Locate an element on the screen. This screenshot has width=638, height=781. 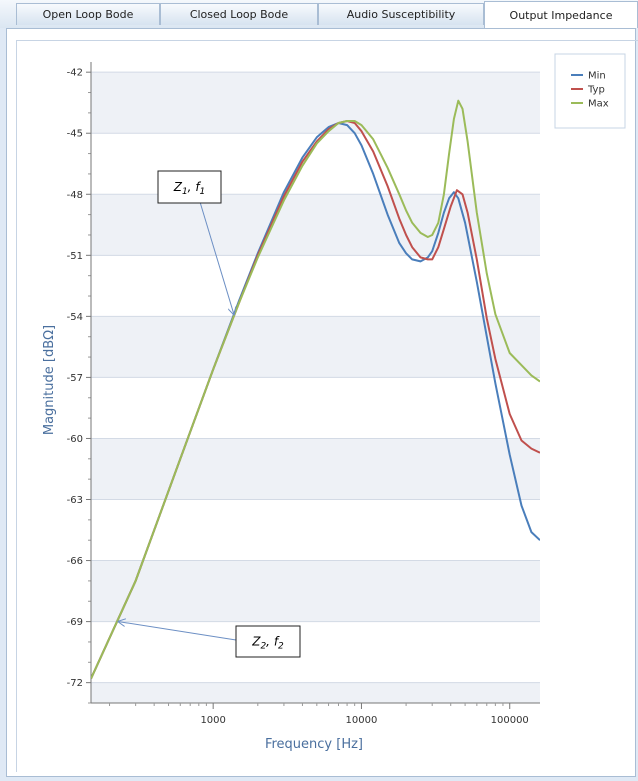
x-tick-label: 1000 is located at coordinates (212, 720).